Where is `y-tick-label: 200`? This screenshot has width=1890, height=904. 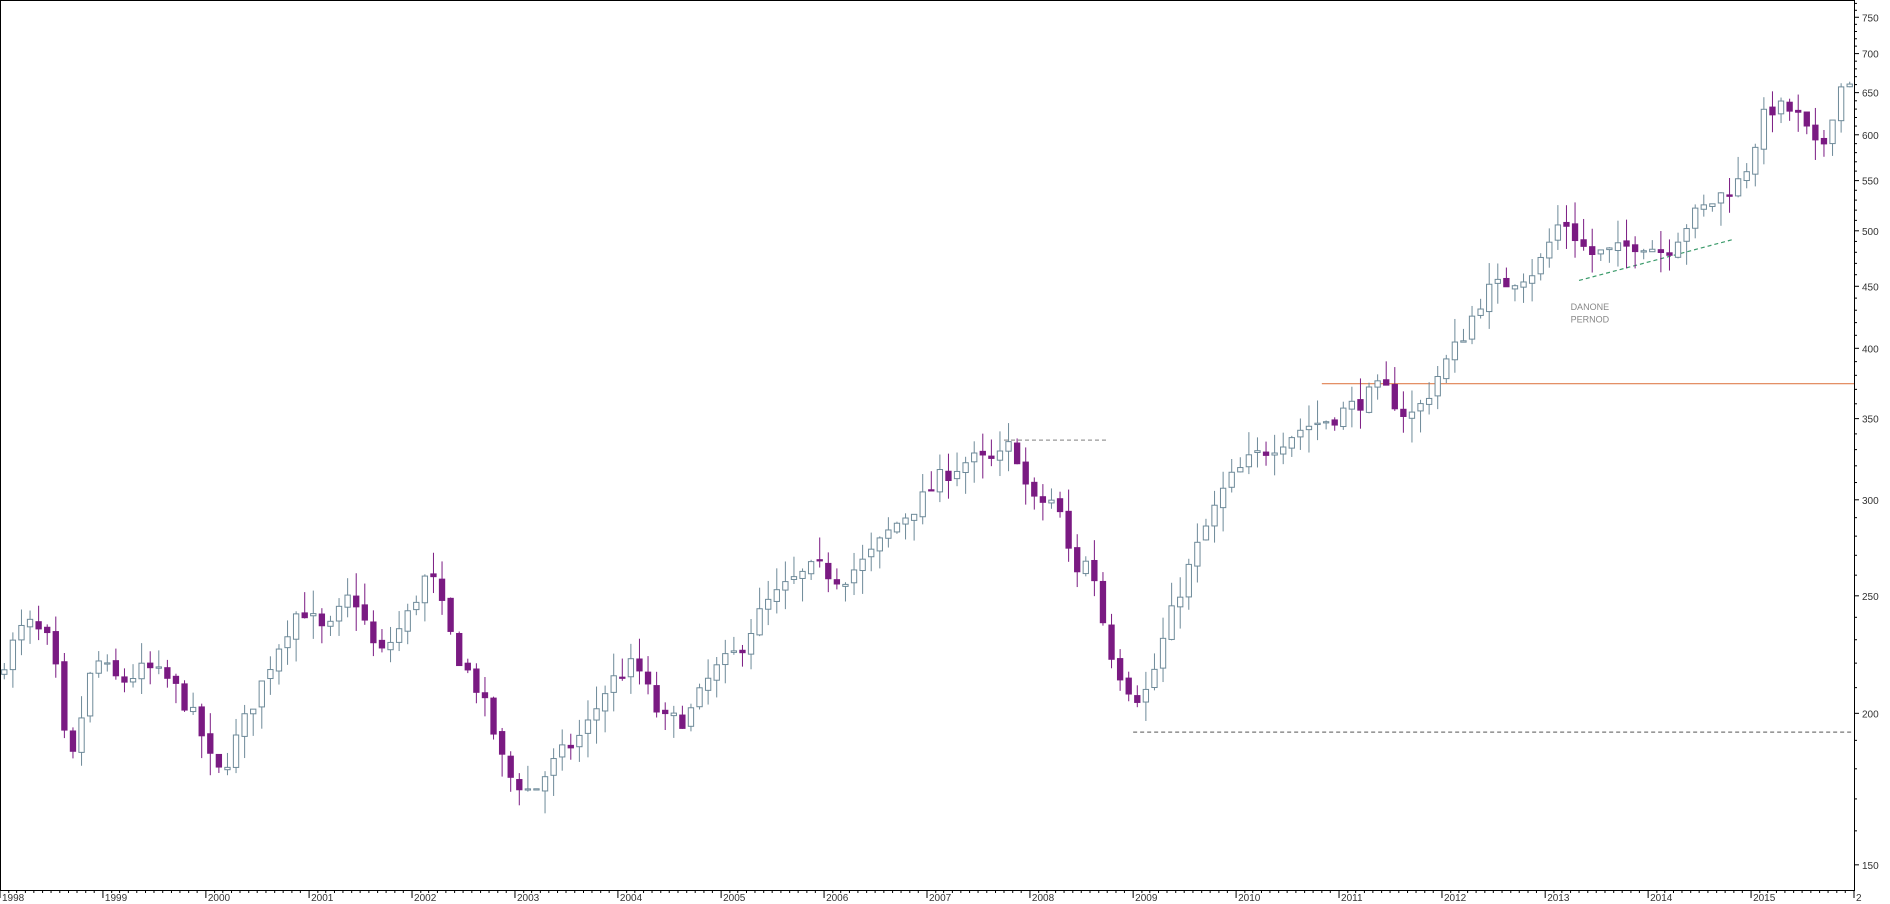
y-tick-label: 200 is located at coordinates (1870, 714).